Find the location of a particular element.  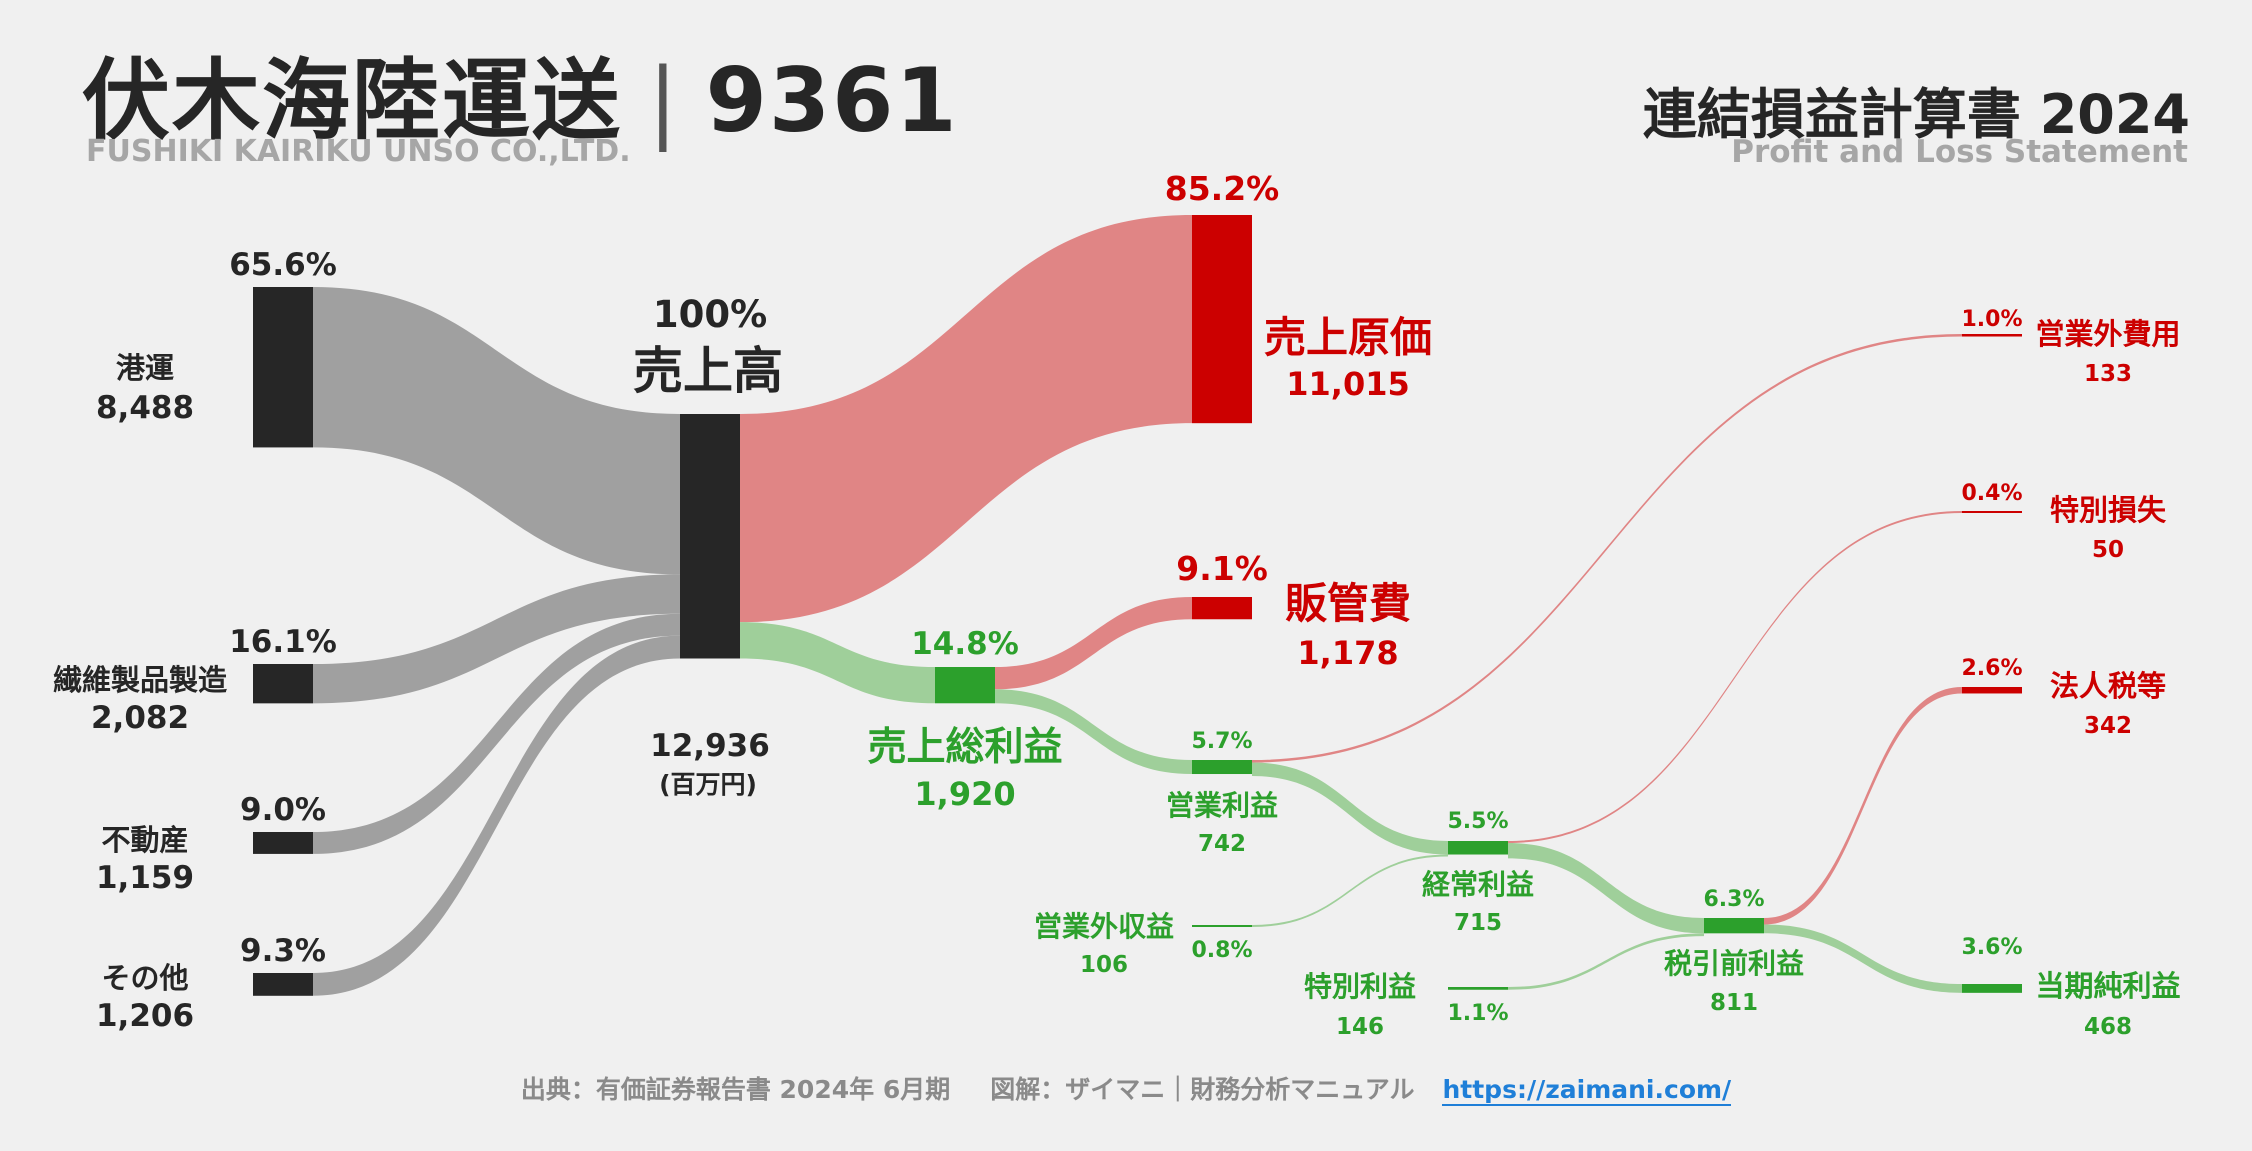

pct-label-net: 3.6% is located at coordinates (1991, 947).